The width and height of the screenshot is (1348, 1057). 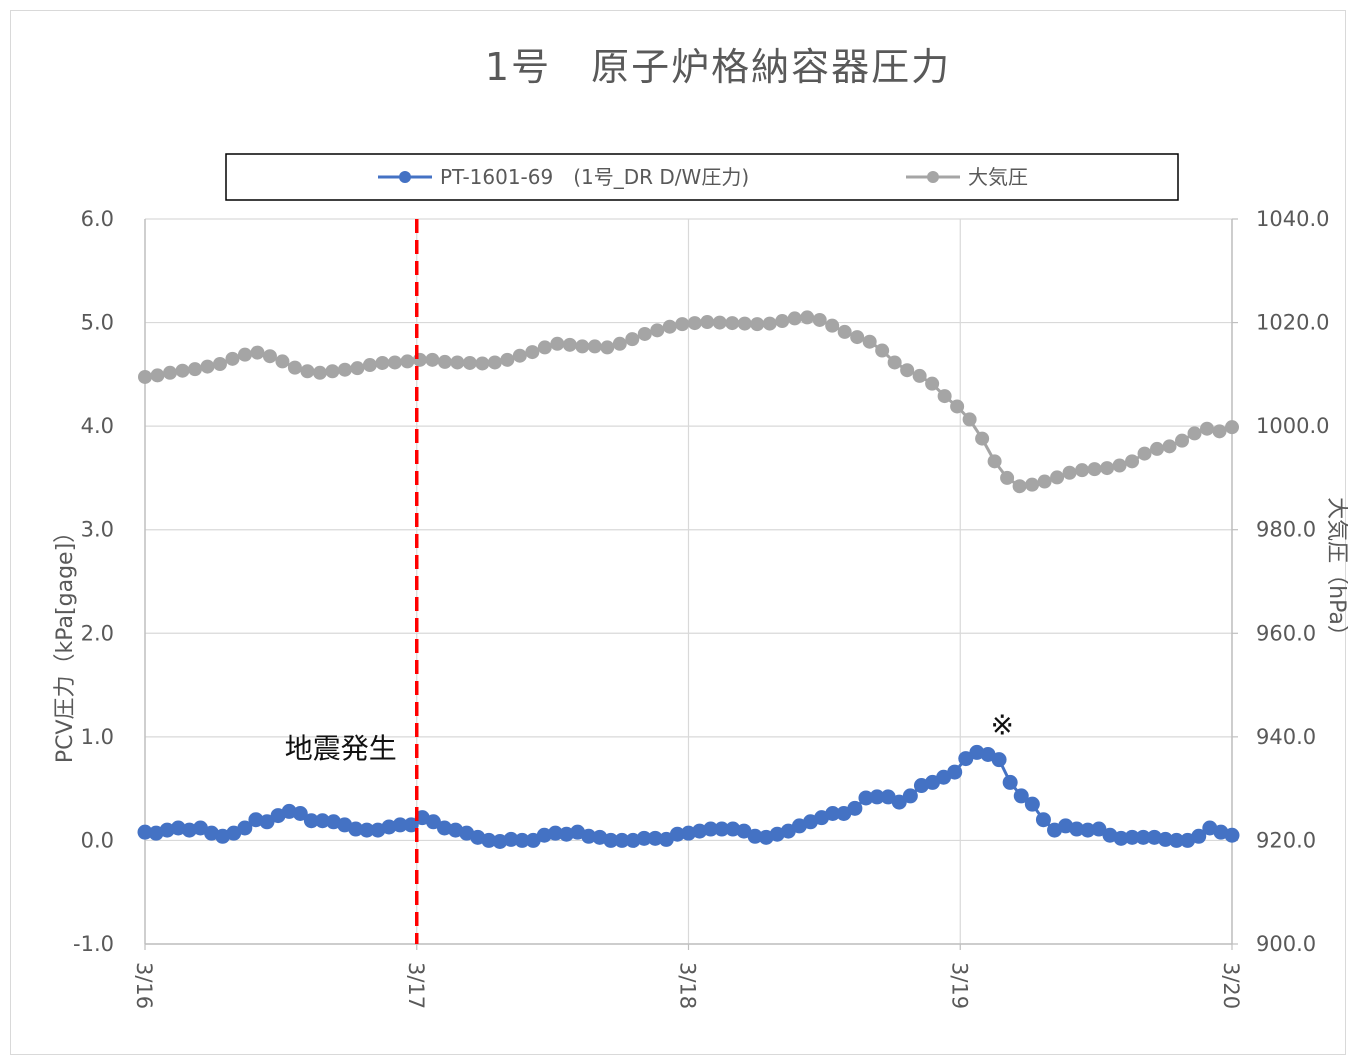 What do you see at coordinates (1286, 633) in the screenshot?
I see `y-right-tick-label: 960.0` at bounding box center [1286, 633].